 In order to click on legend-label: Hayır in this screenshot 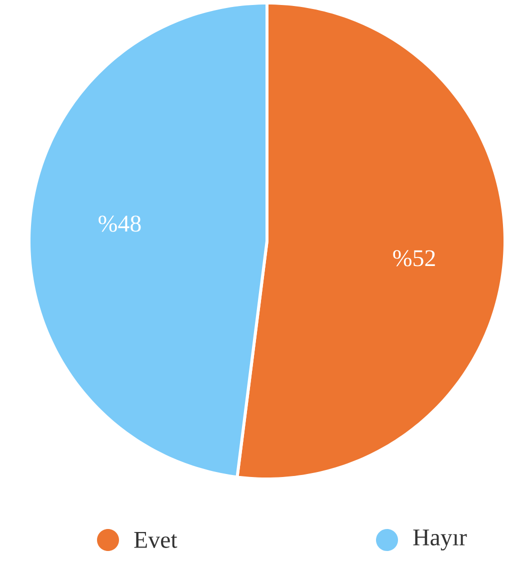, I will do `click(440, 540)`.